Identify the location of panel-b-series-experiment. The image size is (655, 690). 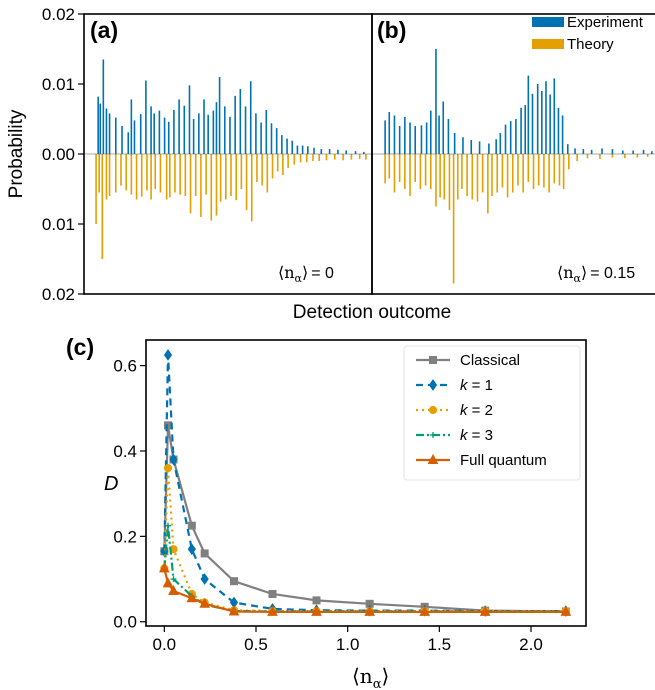
(518, 101).